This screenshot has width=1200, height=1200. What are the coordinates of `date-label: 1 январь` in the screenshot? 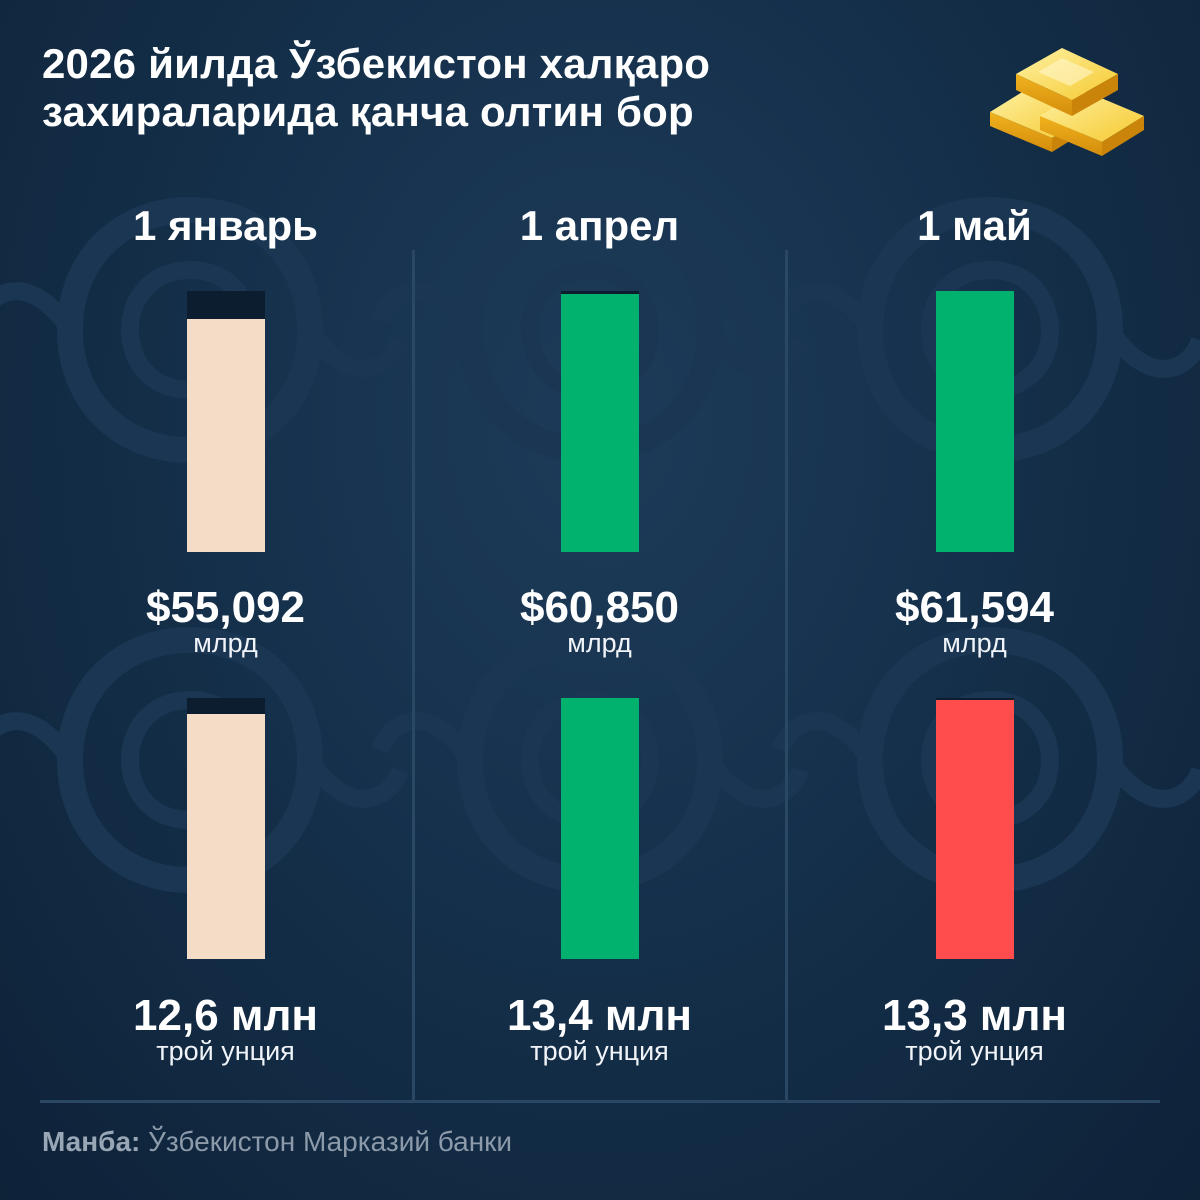 It's located at (225, 225).